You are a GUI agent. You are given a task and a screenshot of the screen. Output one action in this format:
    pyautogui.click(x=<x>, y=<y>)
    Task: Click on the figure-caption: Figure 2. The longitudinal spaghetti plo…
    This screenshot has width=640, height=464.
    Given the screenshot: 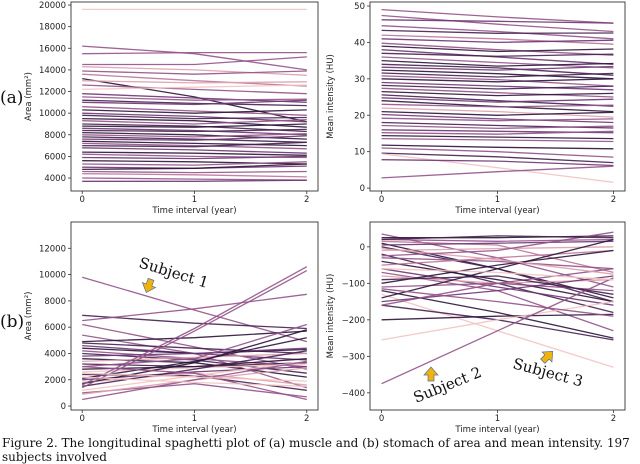 What is the action you would take?
    pyautogui.click(x=316, y=450)
    